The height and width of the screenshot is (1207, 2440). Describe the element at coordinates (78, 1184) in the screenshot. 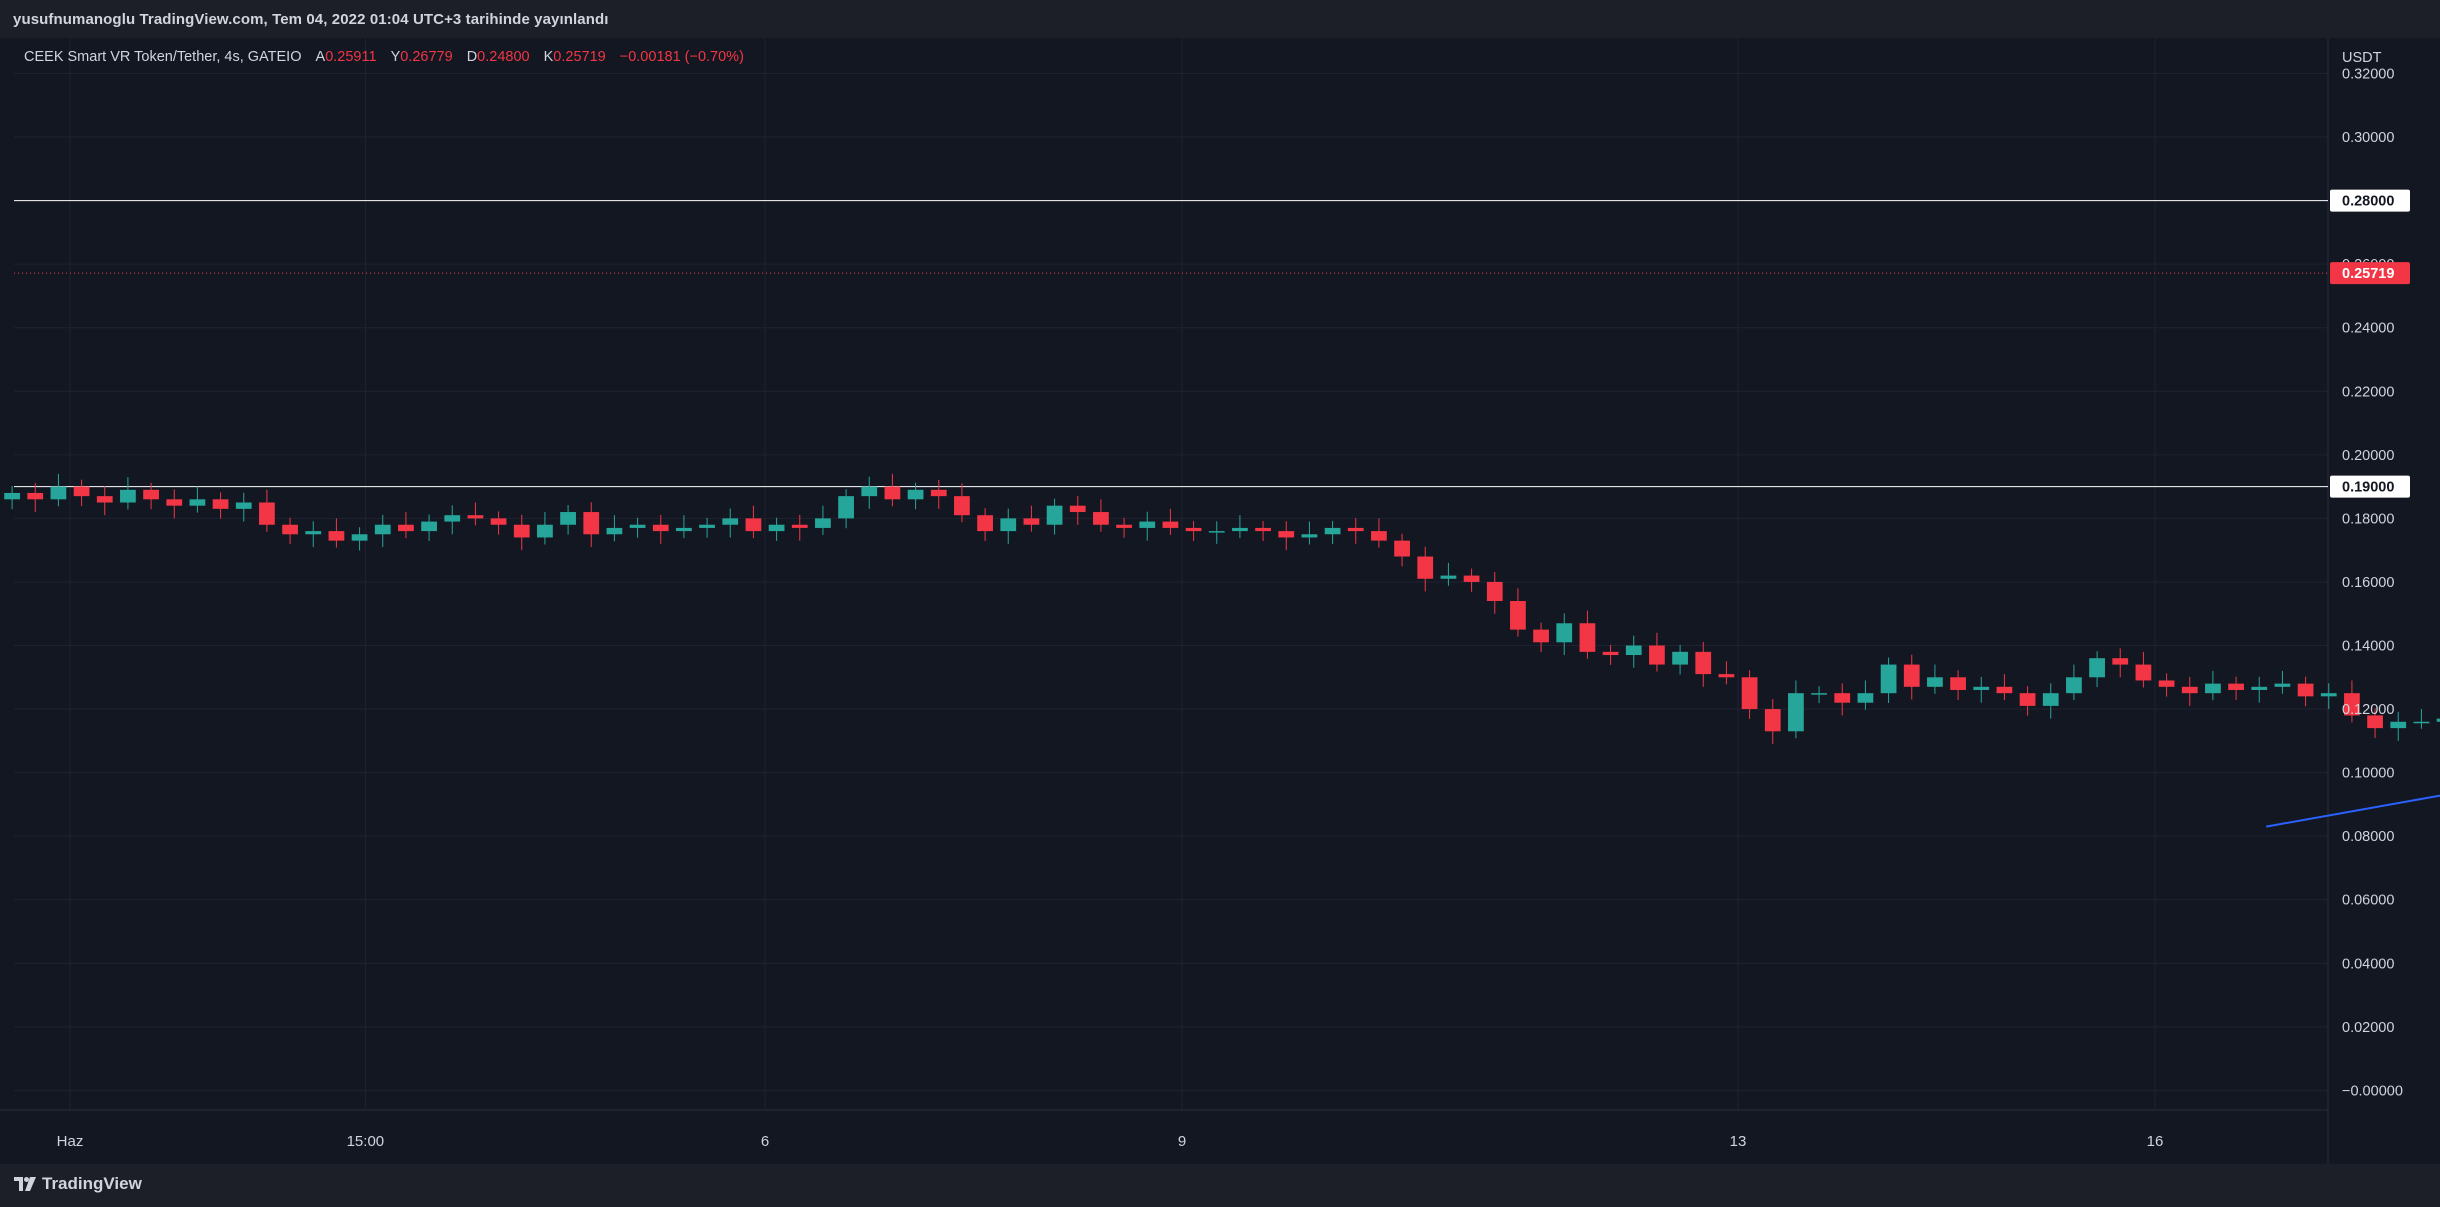

I see `tradingview-logo: TradingView` at that location.